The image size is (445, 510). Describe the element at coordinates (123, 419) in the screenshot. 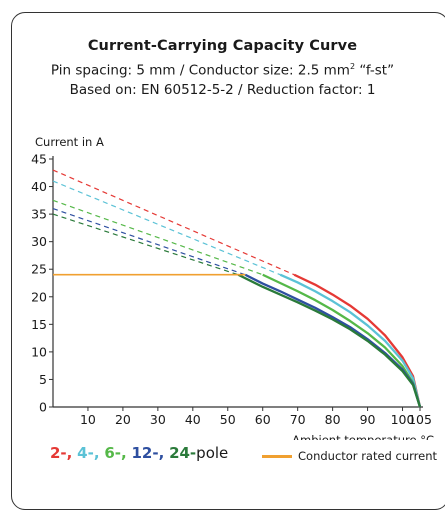

I see `x-tick-label: 20` at that location.